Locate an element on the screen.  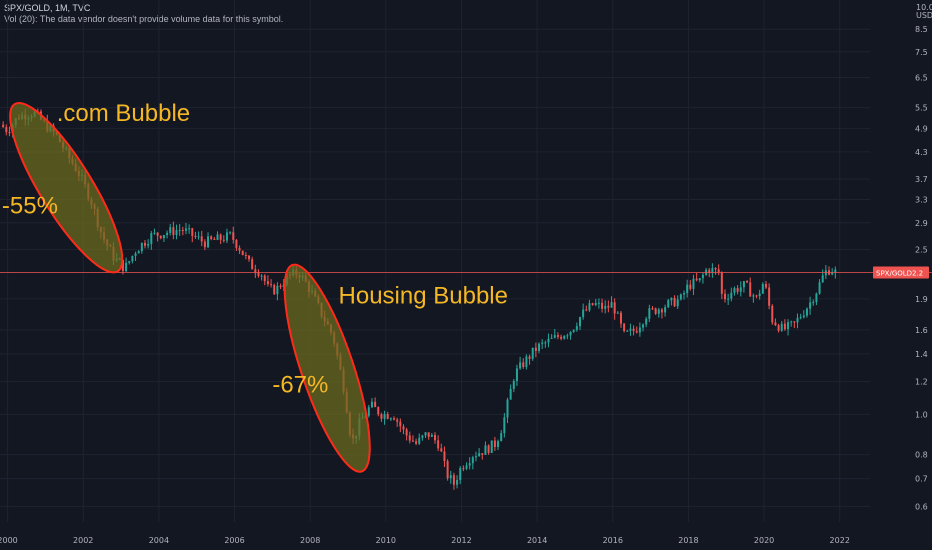
time-tick-label: 2008 is located at coordinates (310, 540).